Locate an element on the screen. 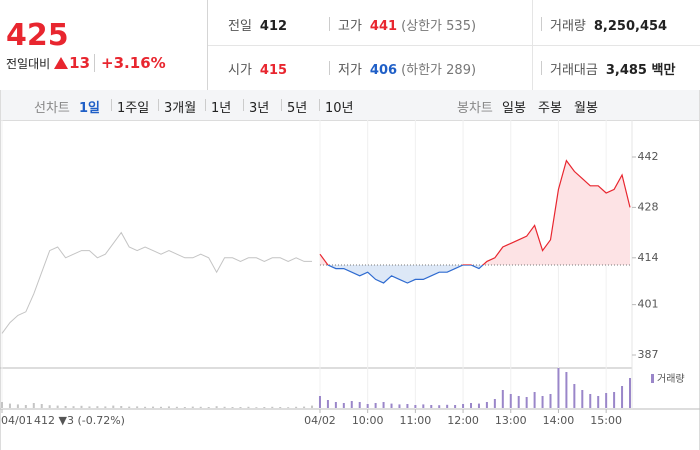 The width and height of the screenshot is (700, 450). stat-value: 3,485 백만 is located at coordinates (640, 70).